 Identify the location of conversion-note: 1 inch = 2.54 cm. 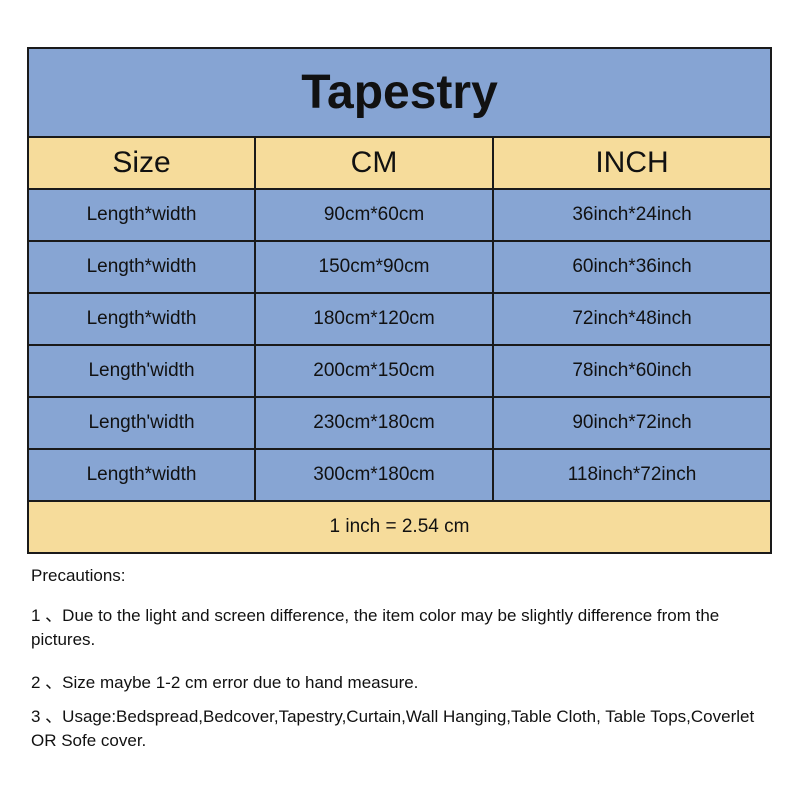
(399, 527).